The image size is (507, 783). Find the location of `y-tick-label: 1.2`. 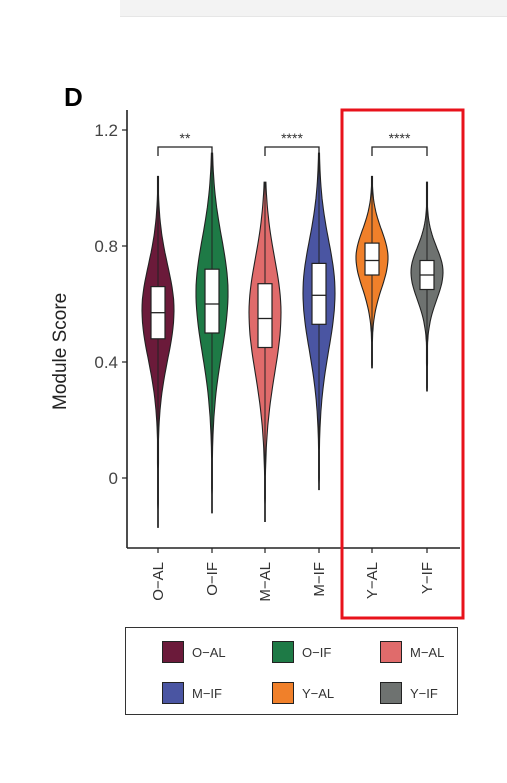

y-tick-label: 1.2 is located at coordinates (106, 130).